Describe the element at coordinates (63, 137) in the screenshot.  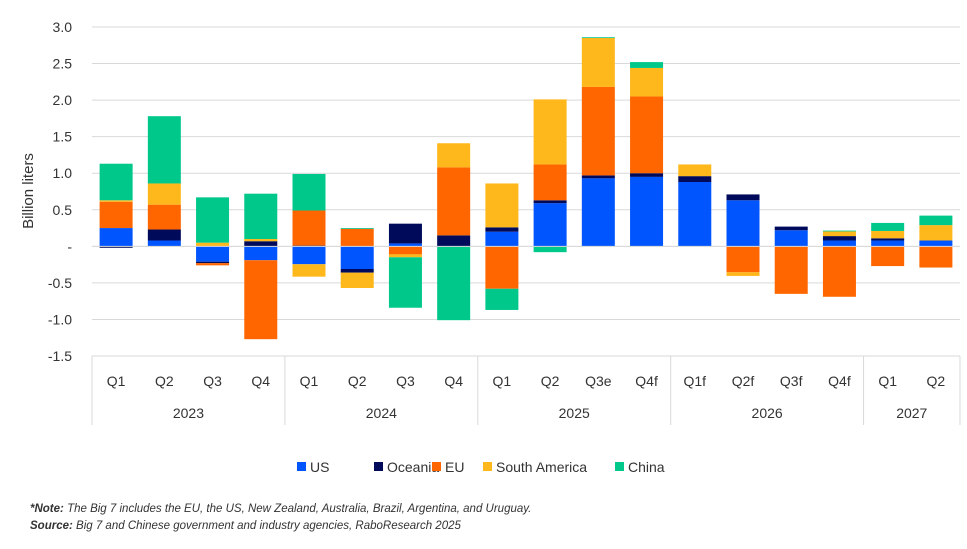
I see `y-tick-label: 1.5` at that location.